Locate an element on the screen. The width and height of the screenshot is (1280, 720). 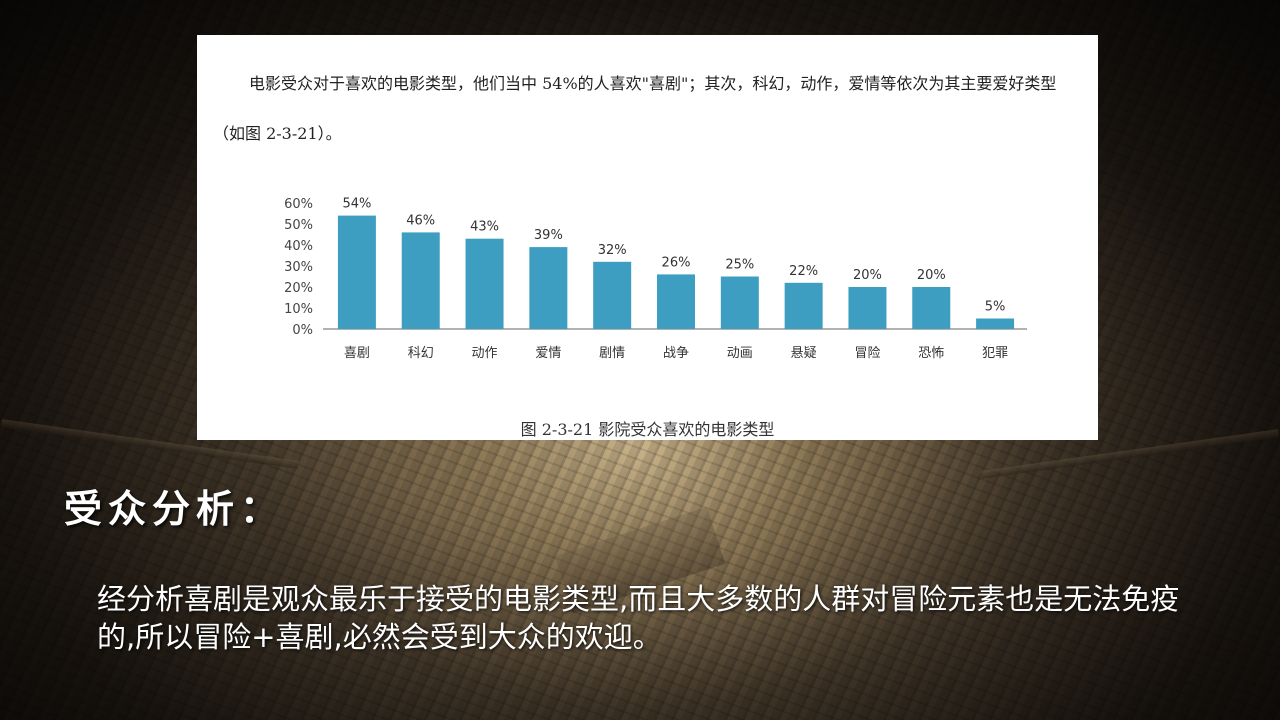
y-tick-label: 30% is located at coordinates (298, 267).